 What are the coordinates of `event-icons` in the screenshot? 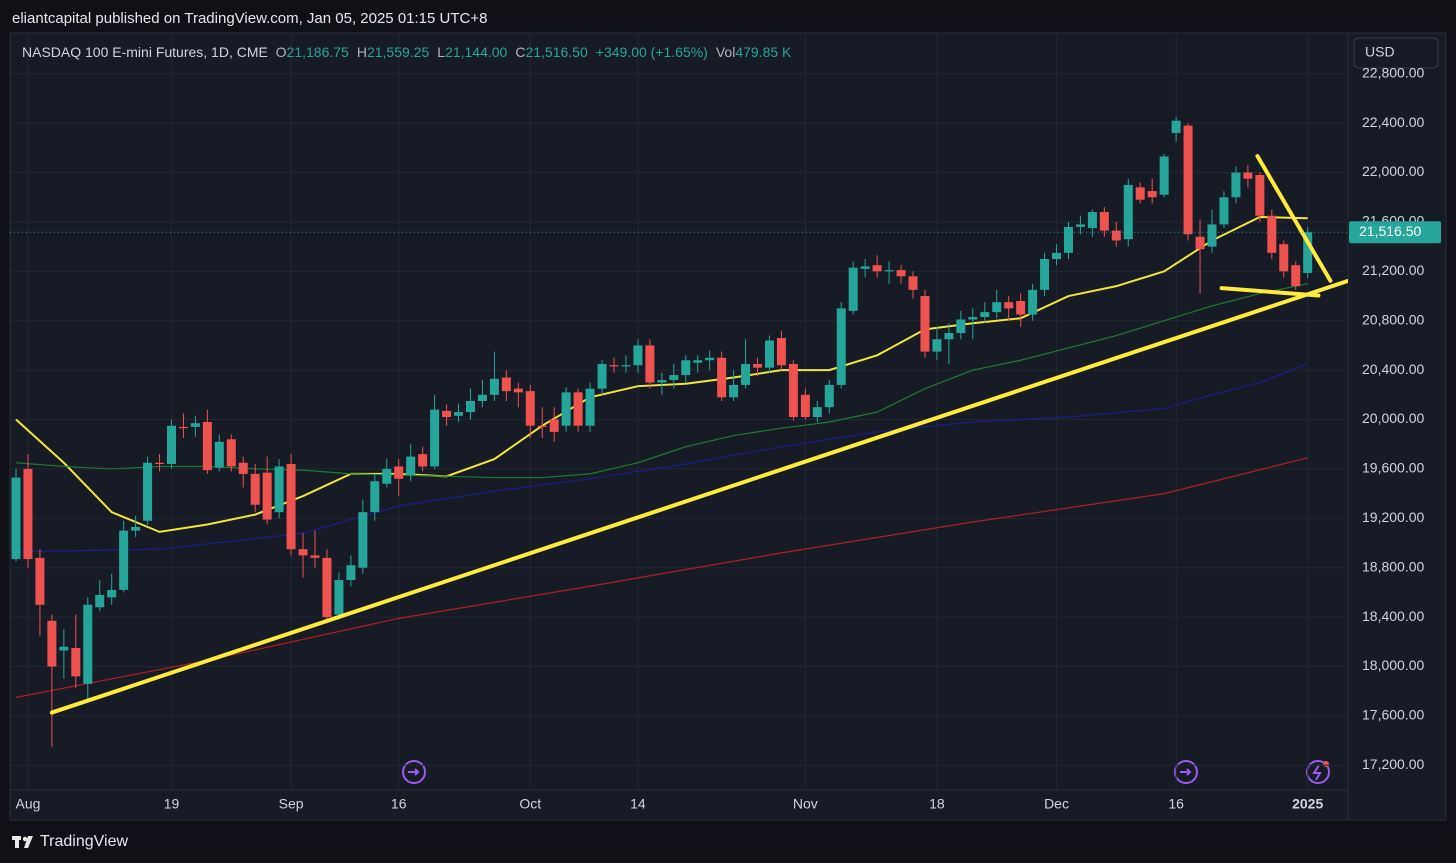 It's located at (866, 772).